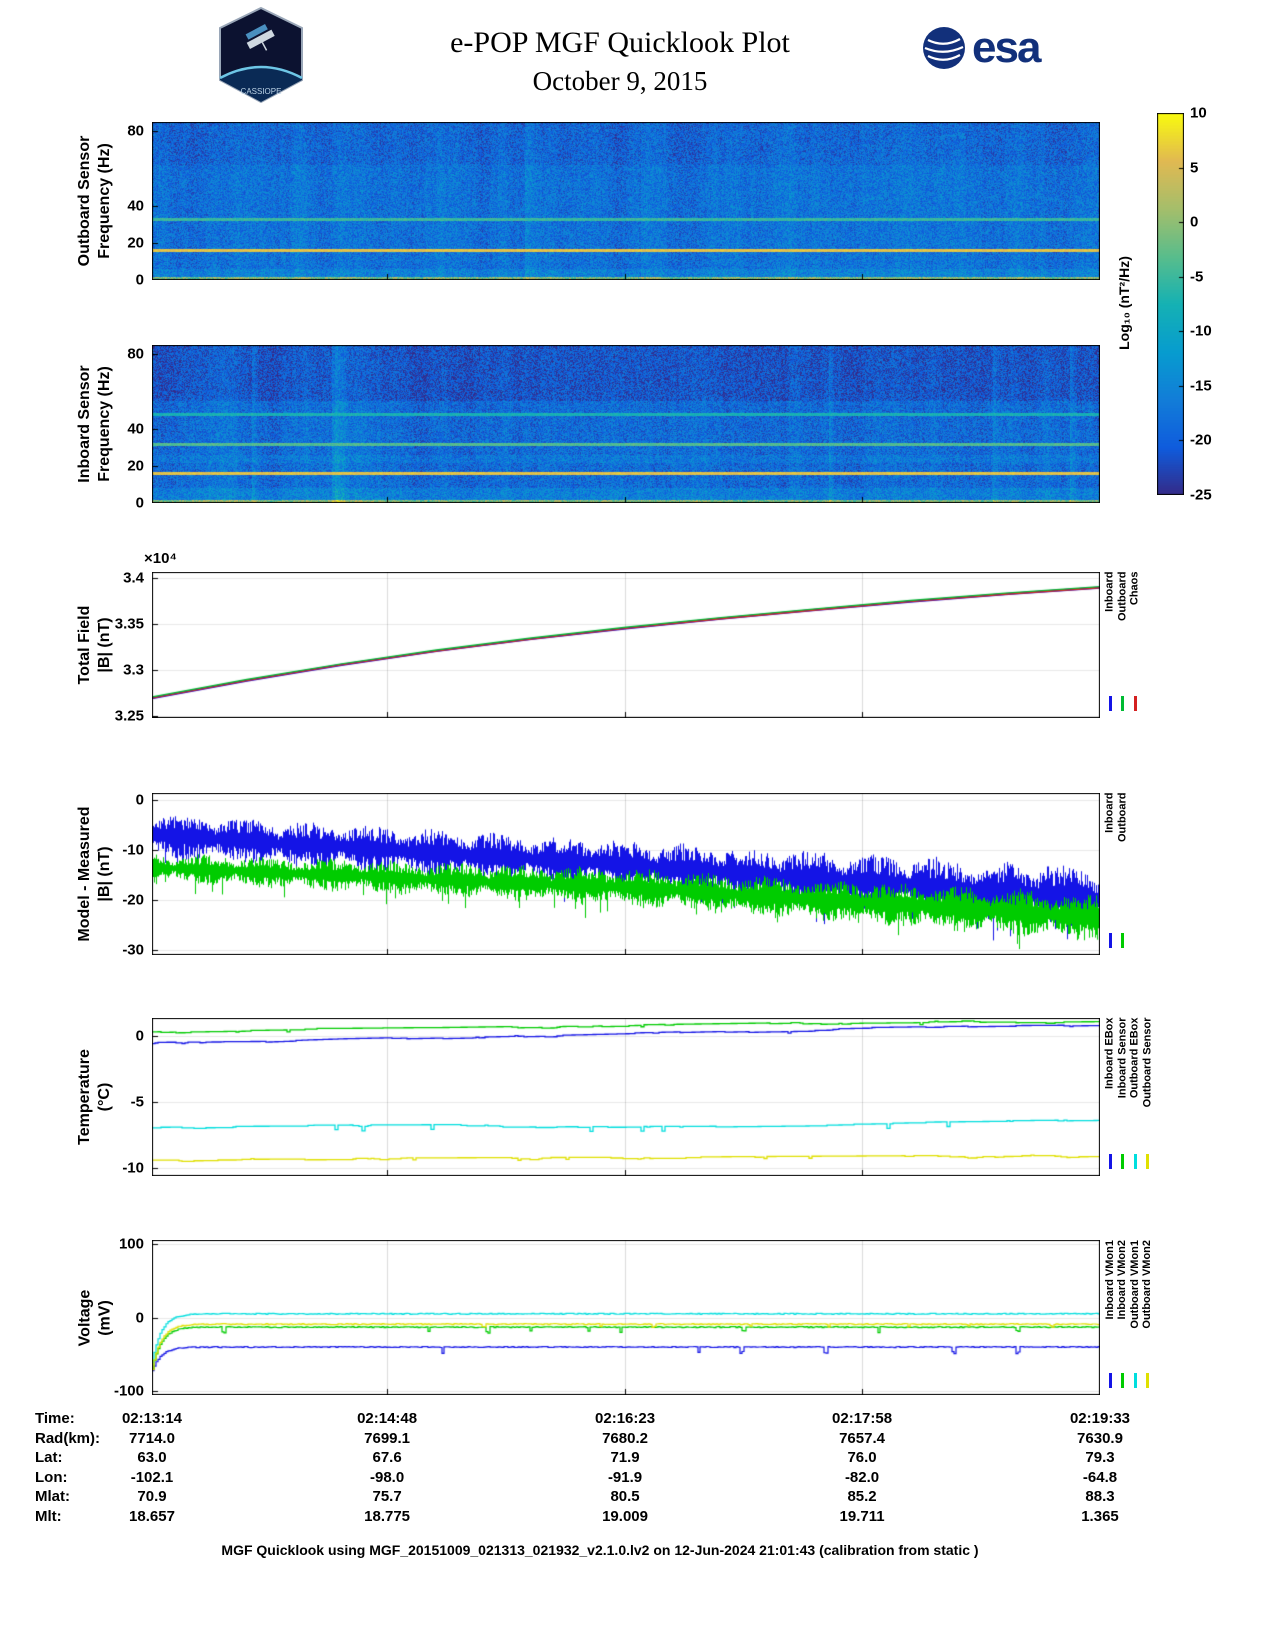 This screenshot has height=1650, width=1275. Describe the element at coordinates (1194, 168) in the screenshot. I see `colorbar-tick-label: 5` at that location.